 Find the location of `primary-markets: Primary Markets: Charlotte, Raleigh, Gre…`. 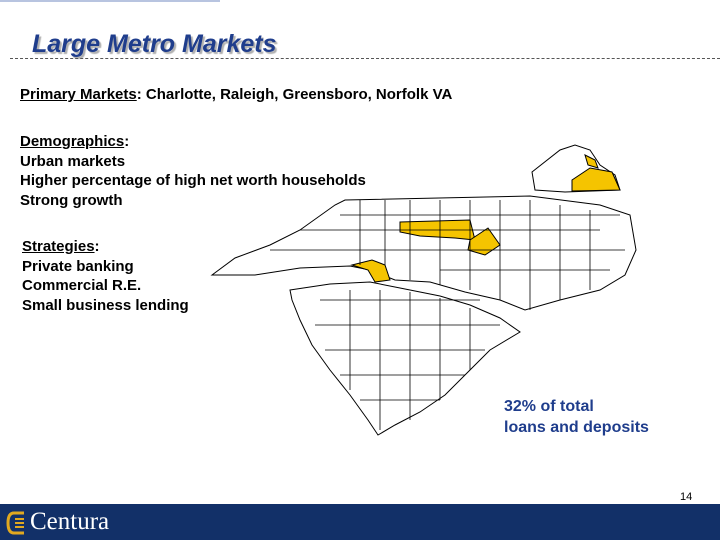

primary-markets: Primary Markets: Charlotte, Raleigh, Gre… is located at coordinates (236, 95).